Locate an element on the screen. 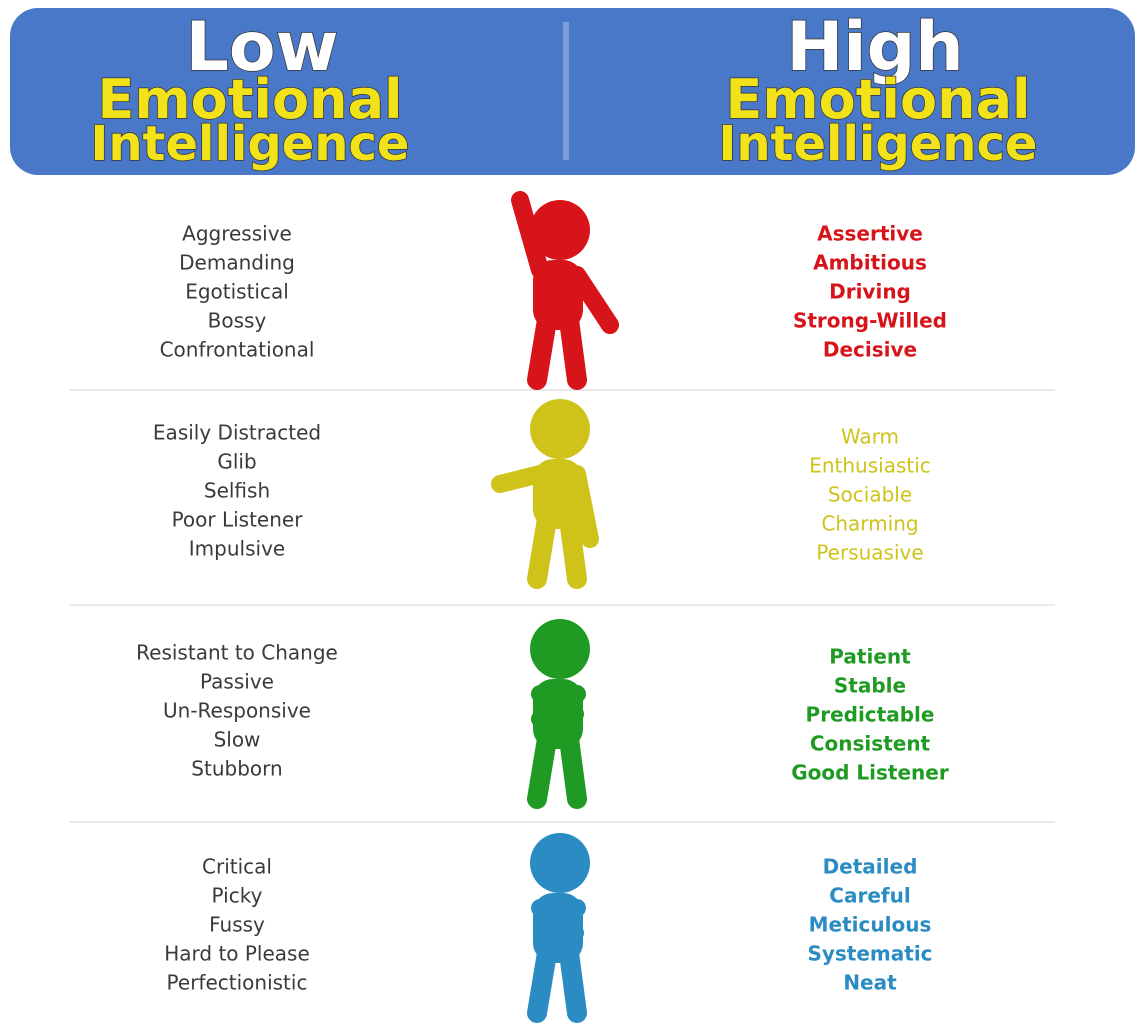 The image size is (1135, 1023). high-trait: Strong-Willed is located at coordinates (870, 321).